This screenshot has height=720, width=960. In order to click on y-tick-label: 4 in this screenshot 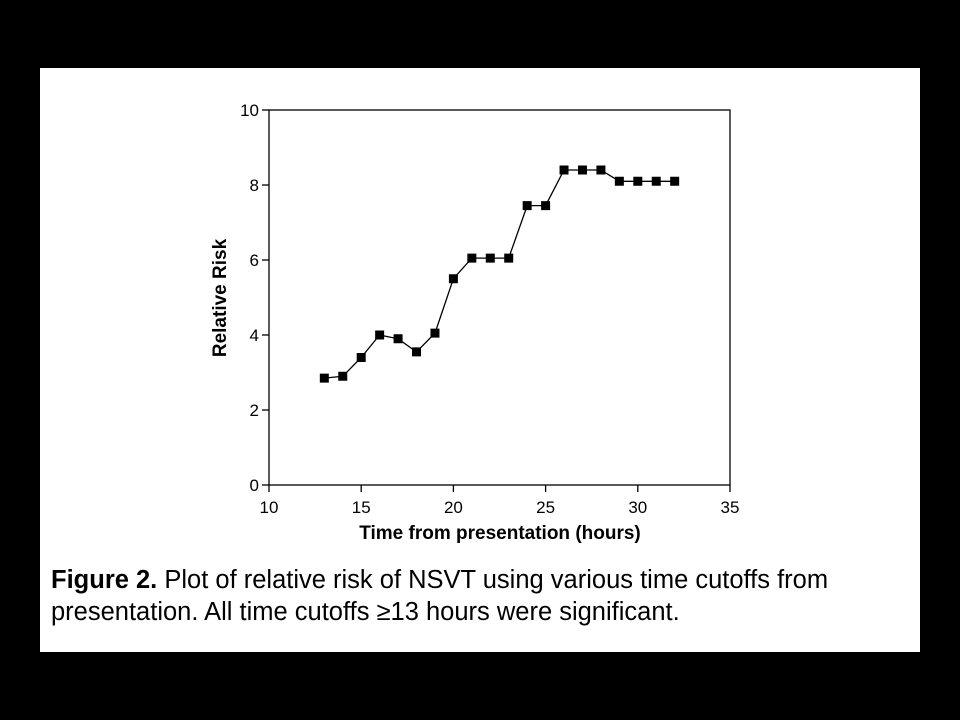, I will do `click(254, 335)`.